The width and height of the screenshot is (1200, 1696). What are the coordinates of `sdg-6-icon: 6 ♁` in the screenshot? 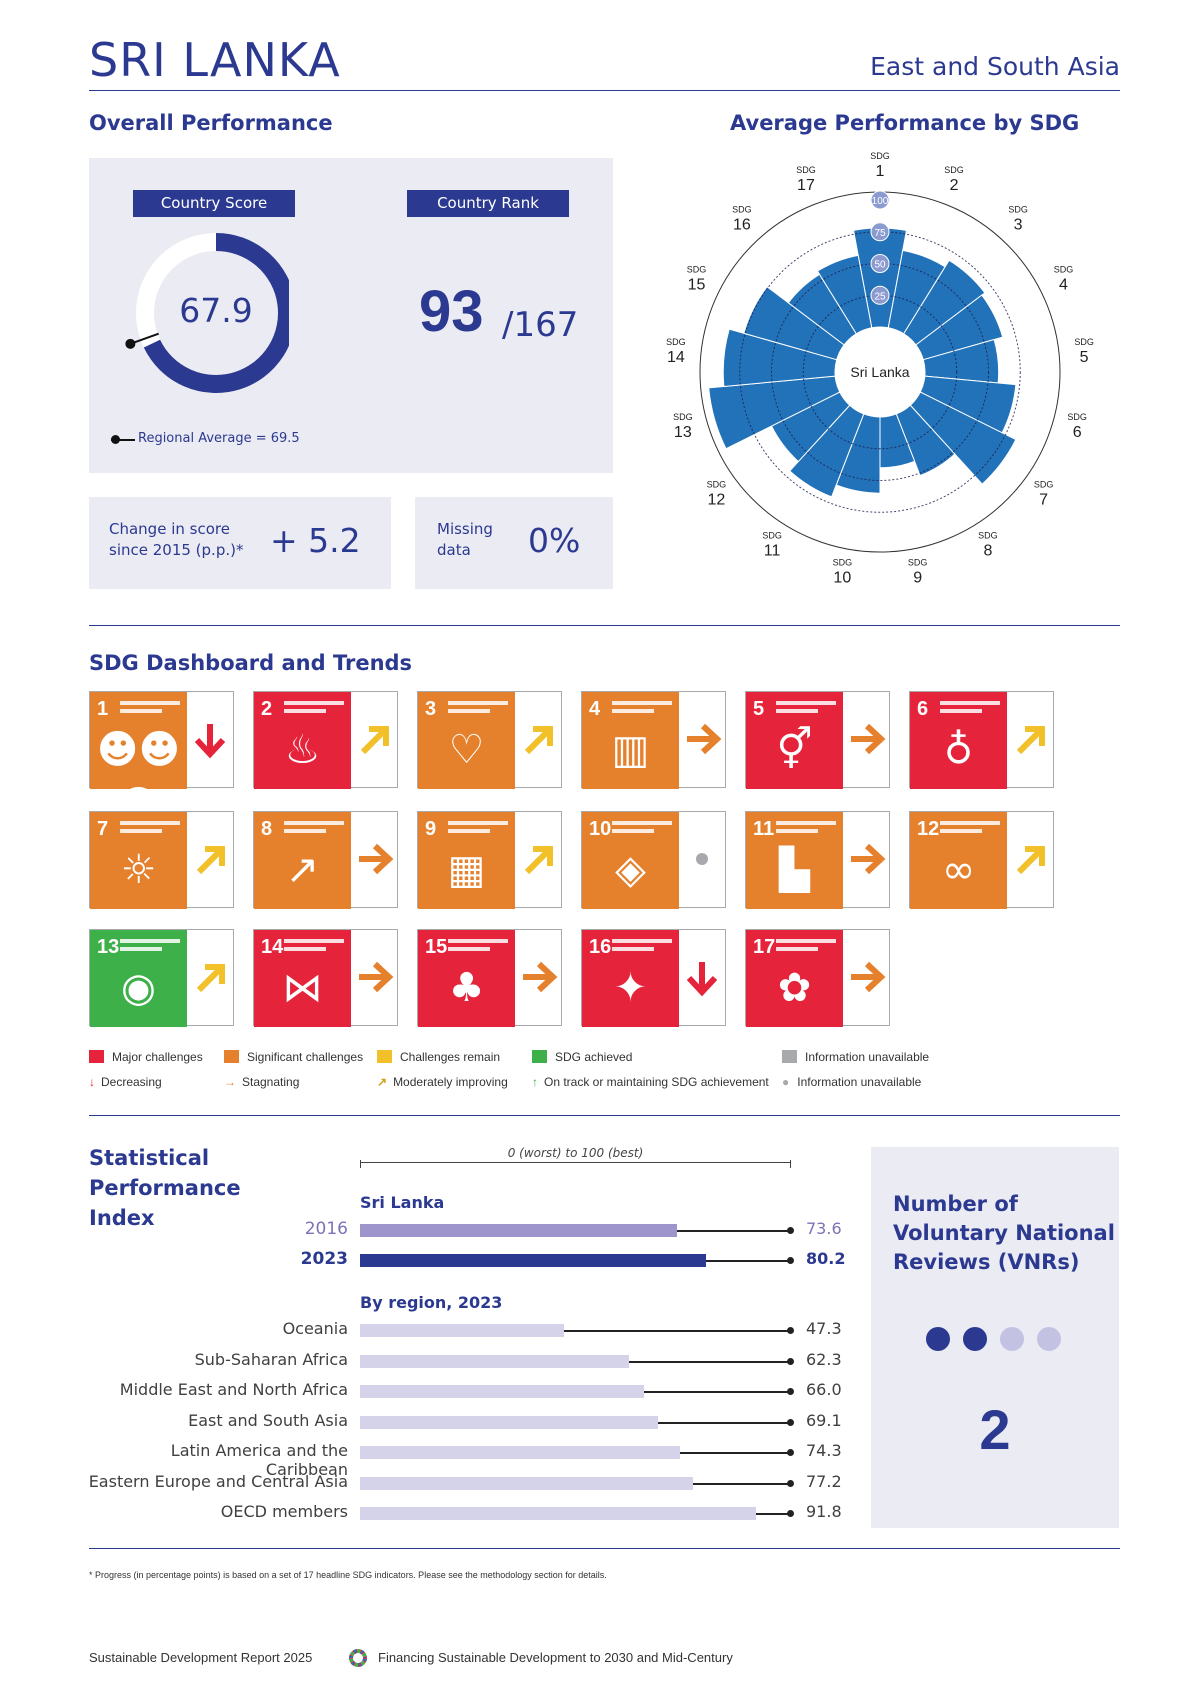 It's located at (958, 740).